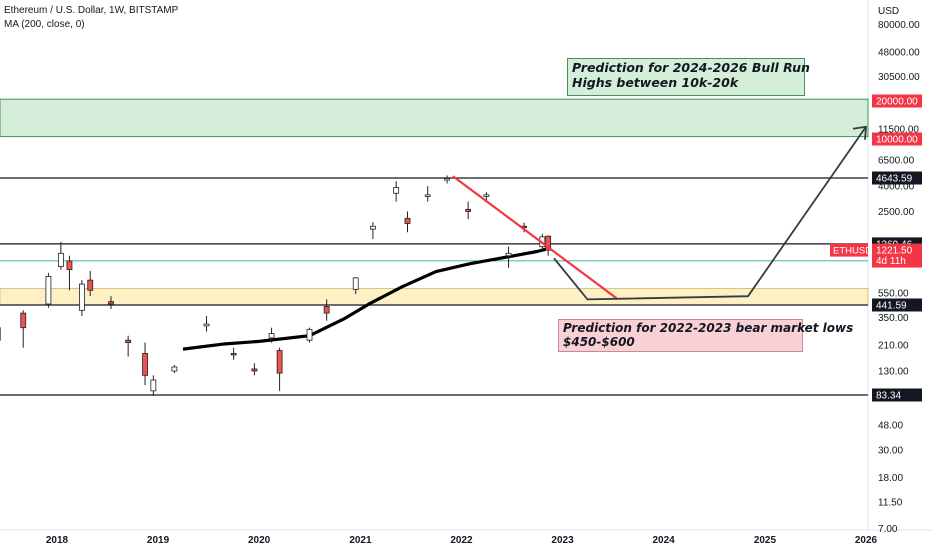 This screenshot has width=932, height=550. What do you see at coordinates (852, 251) in the screenshot?
I see `symbol-tag: ETHUSD` at bounding box center [852, 251].